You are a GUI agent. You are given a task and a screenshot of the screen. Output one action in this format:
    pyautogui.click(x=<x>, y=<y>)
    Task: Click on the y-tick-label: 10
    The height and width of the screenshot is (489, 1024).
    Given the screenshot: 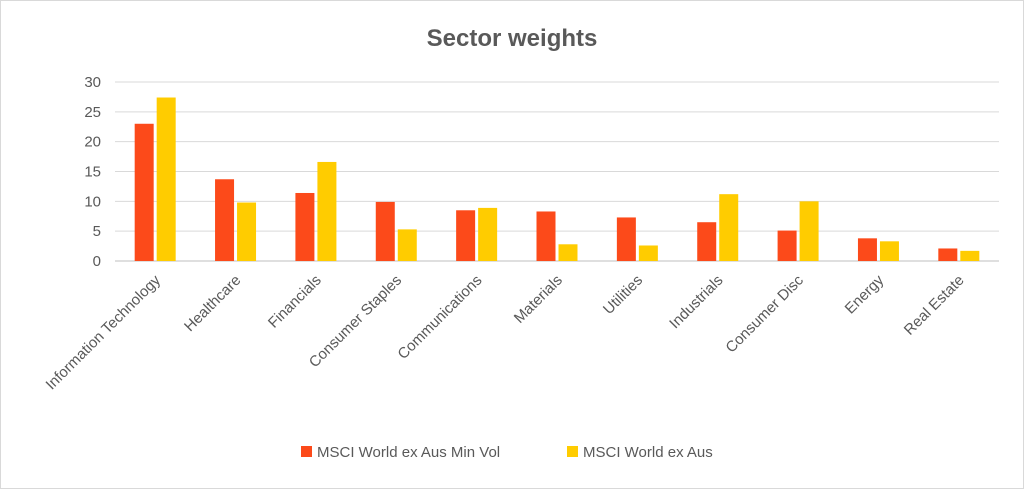 What is the action you would take?
    pyautogui.click(x=92, y=201)
    